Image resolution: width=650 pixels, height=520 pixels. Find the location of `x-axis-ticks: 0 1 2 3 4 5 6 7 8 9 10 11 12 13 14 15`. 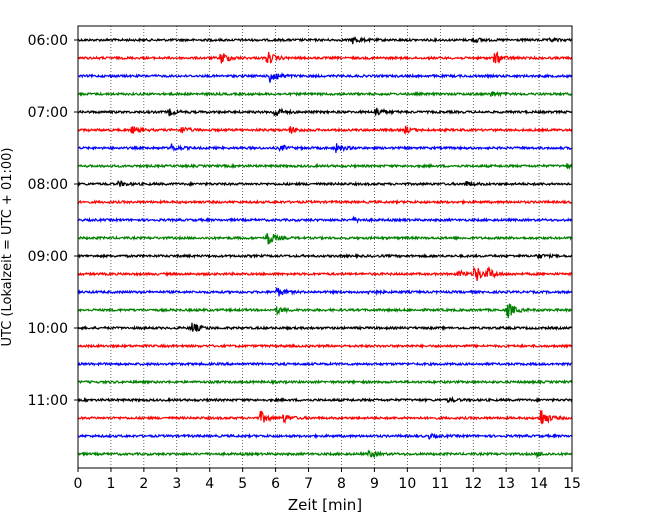

x-axis-ticks: 0 1 2 3 4 5 6 7 8 9 10 11 12 13 14 15 is located at coordinates (327, 480).